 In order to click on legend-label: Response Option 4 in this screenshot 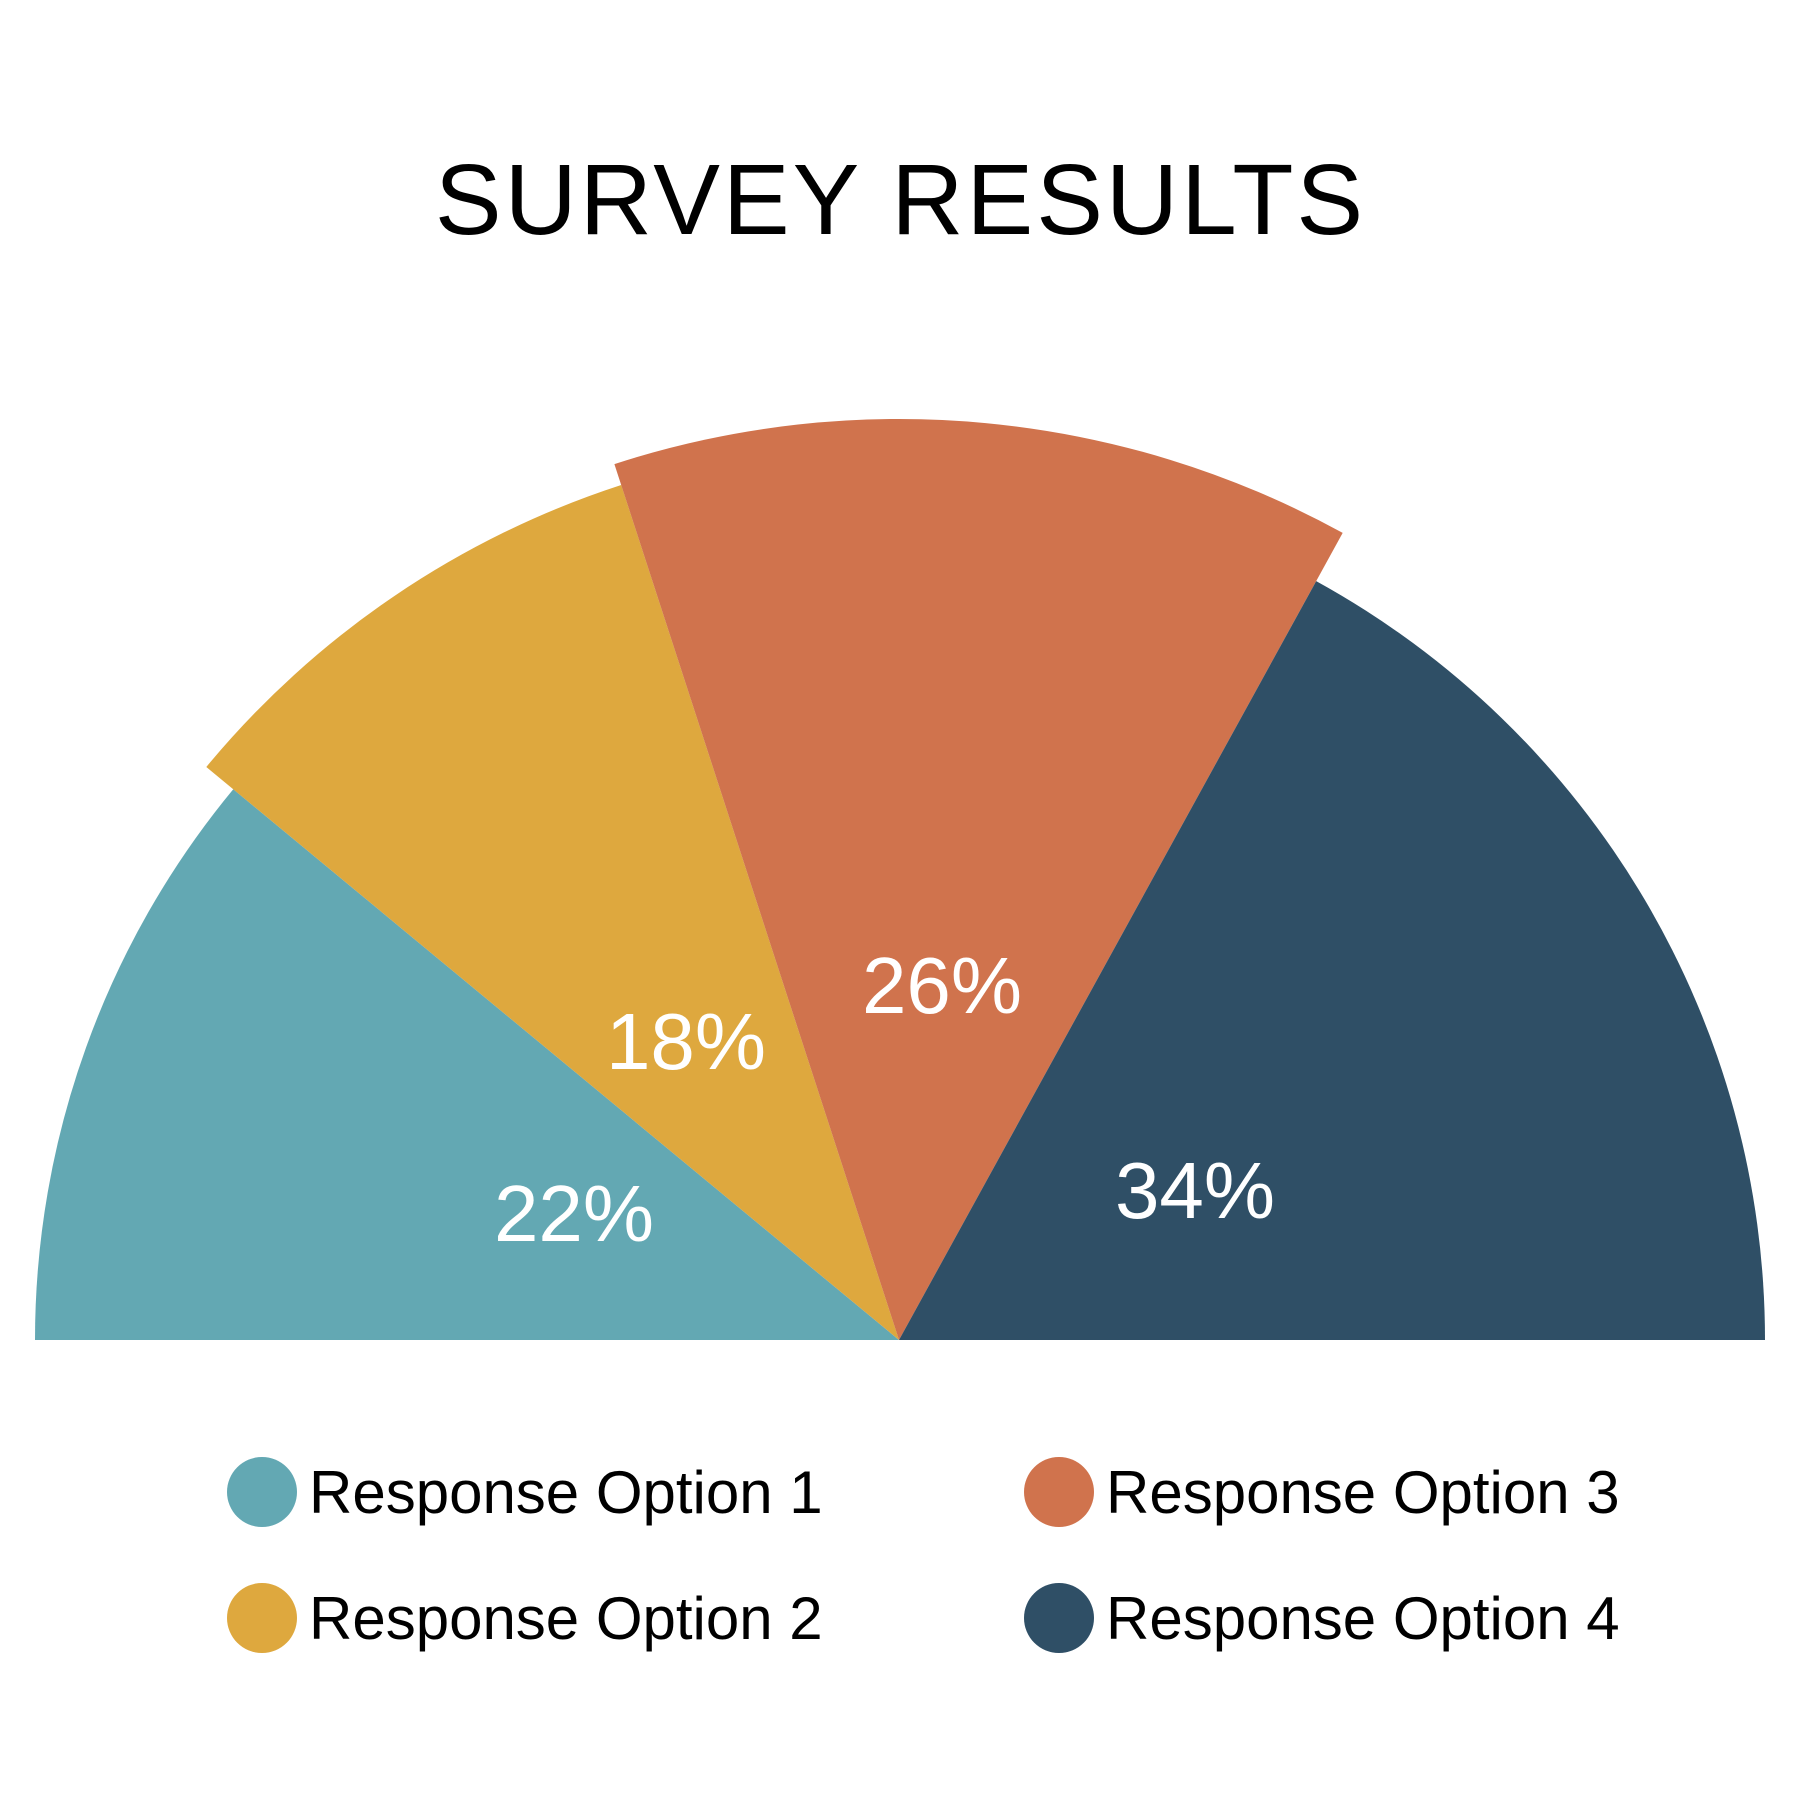, I will do `click(1363, 1618)`.